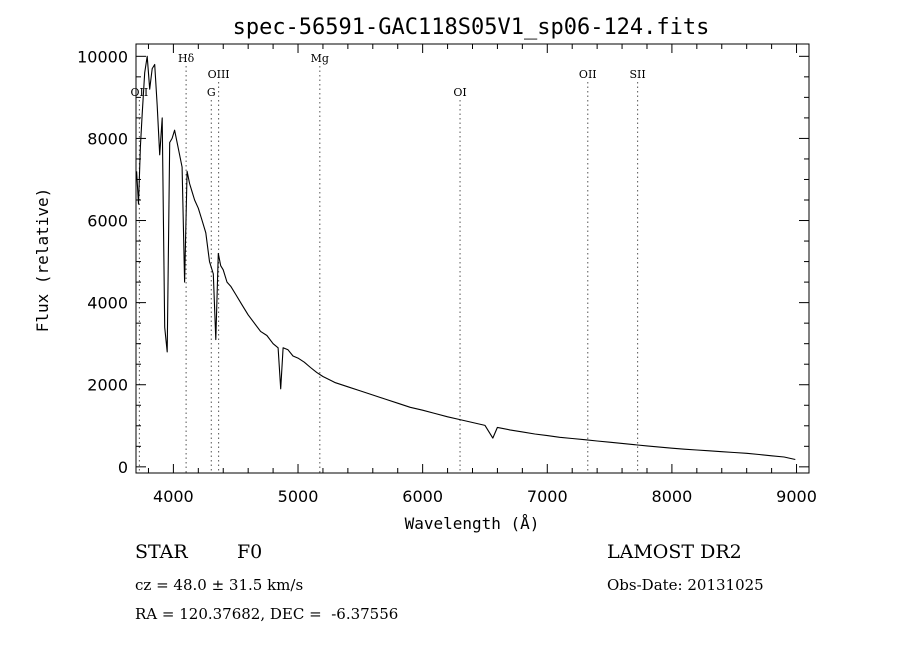 The width and height of the screenshot is (900, 650). Describe the element at coordinates (211, 92) in the screenshot. I see `spectral-line-label: G` at that location.